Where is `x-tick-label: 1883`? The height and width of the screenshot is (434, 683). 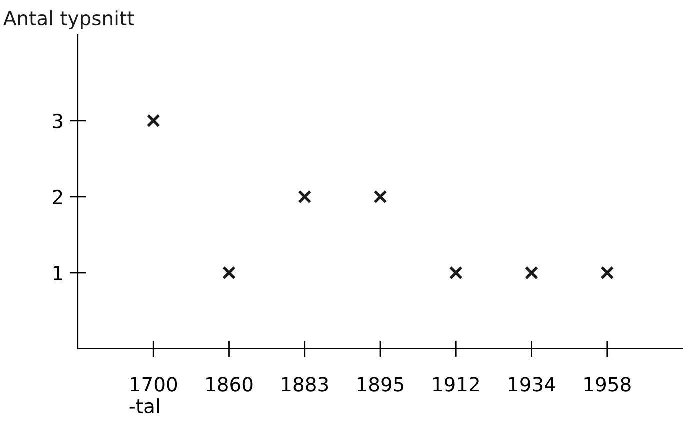 x-tick-label: 1883 is located at coordinates (305, 384).